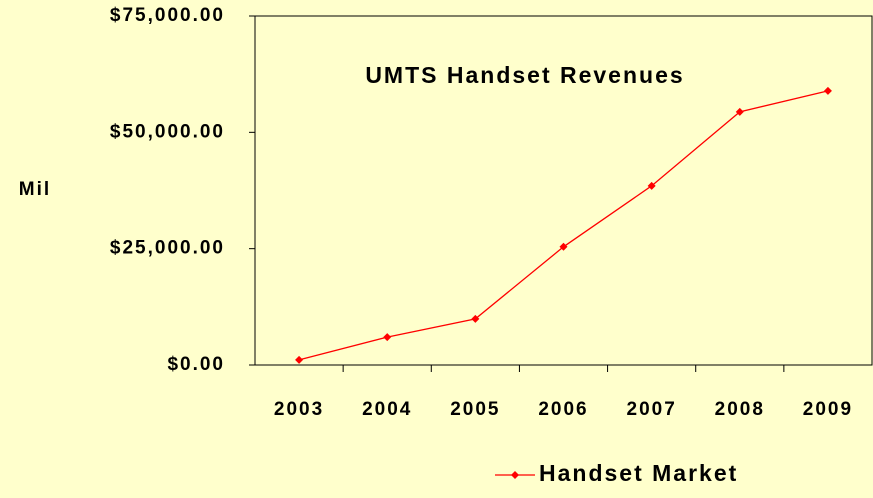 The image size is (873, 498). What do you see at coordinates (387, 409) in the screenshot?
I see `x-tick-label: 2004` at bounding box center [387, 409].